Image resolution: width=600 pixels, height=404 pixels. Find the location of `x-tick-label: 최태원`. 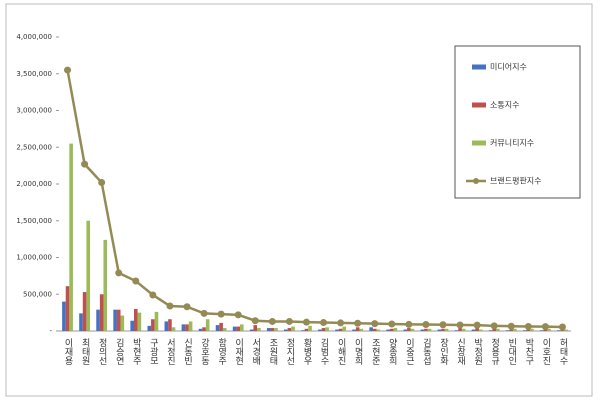

x-tick-label: 최태원 is located at coordinates (85, 351).